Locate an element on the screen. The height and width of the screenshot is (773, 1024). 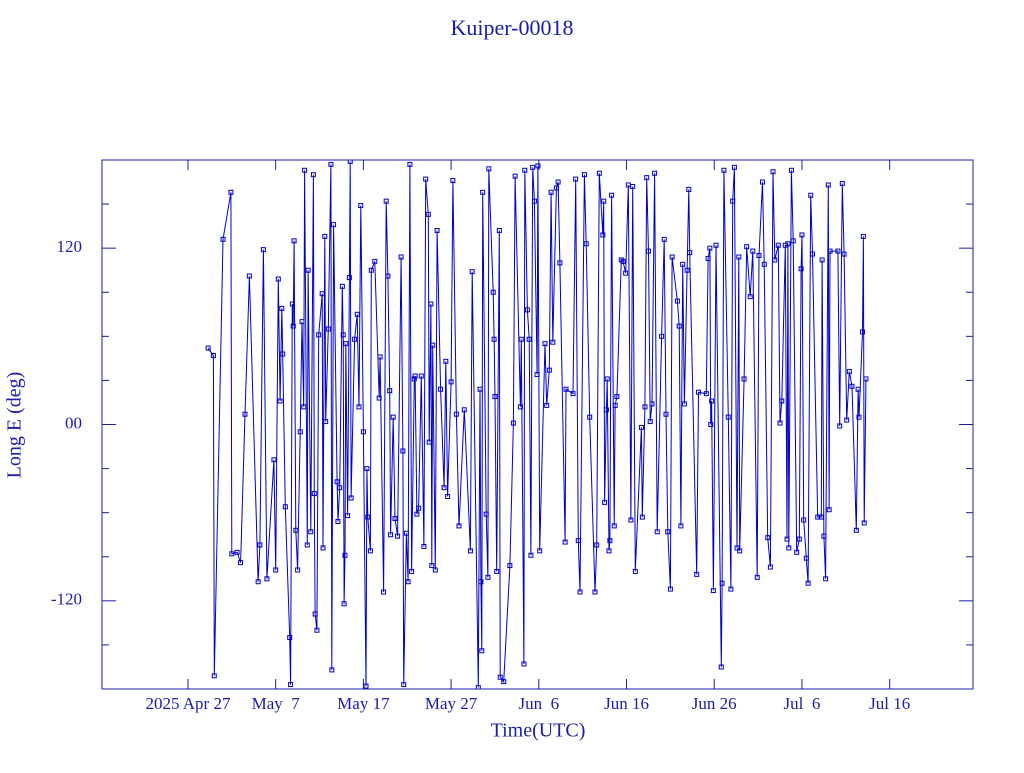
y-tick-label: 00 is located at coordinates (73, 422).